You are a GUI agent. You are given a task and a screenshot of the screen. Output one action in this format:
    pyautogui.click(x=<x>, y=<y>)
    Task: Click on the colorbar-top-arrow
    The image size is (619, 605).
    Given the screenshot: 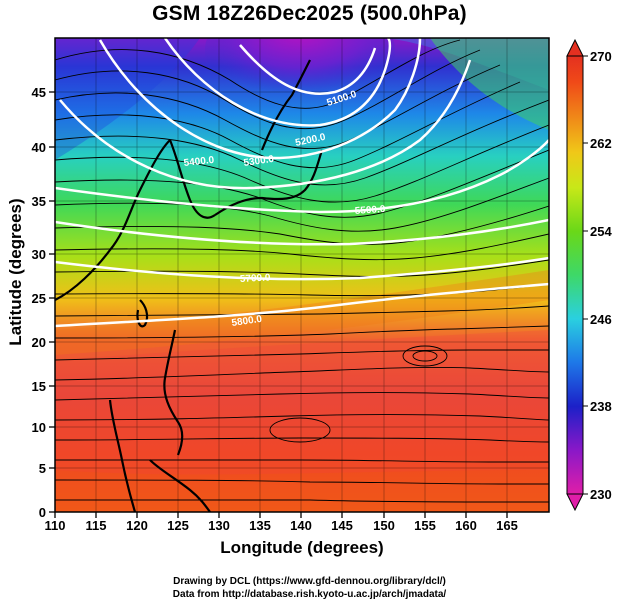 What is the action you would take?
    pyautogui.click(x=575, y=47)
    